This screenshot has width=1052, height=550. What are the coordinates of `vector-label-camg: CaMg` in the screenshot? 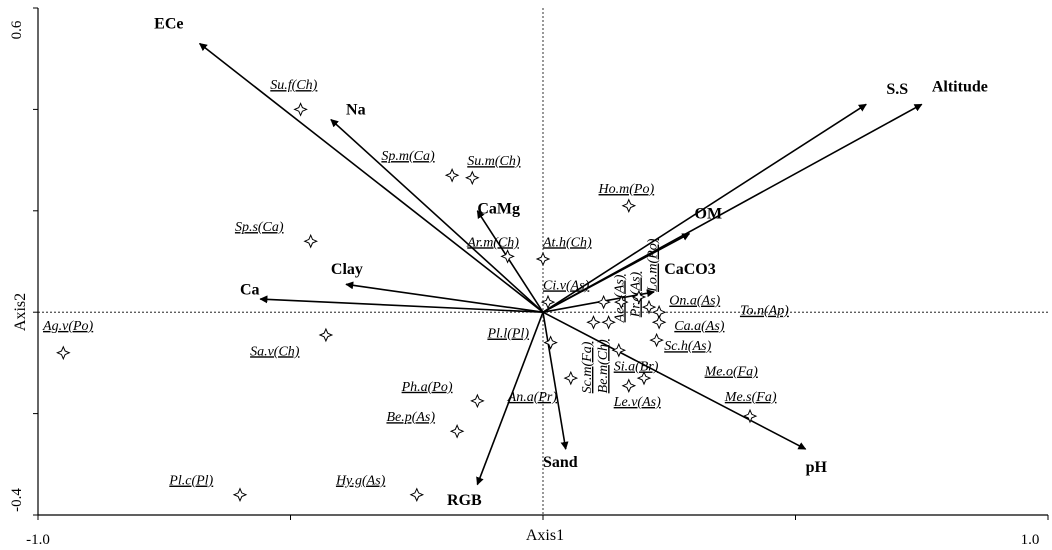 It's located at (498, 208).